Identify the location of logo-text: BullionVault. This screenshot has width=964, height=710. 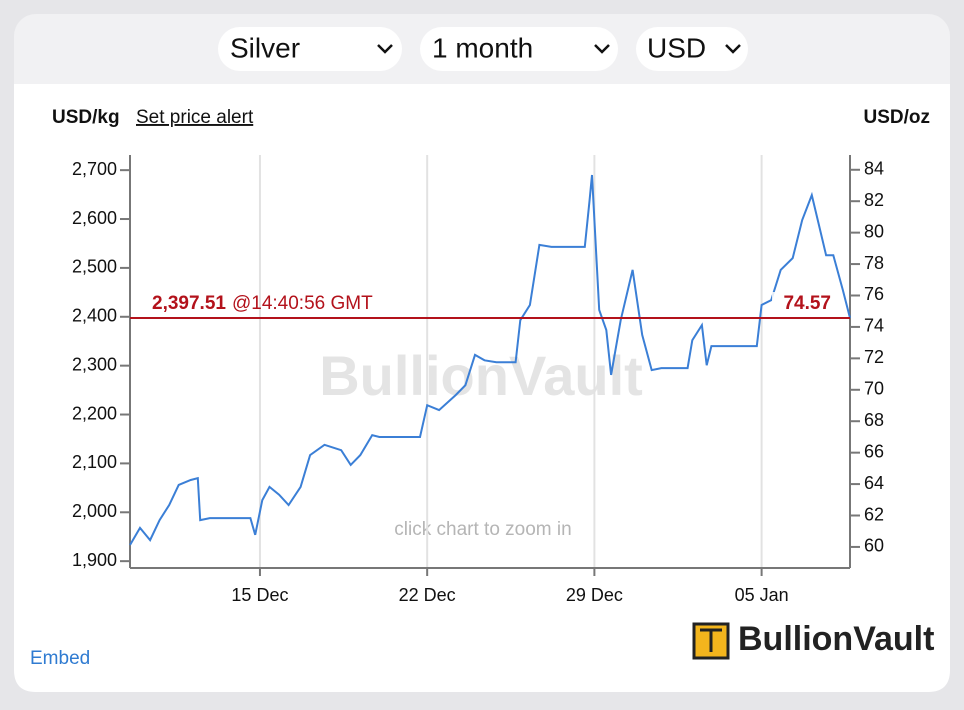
(836, 639).